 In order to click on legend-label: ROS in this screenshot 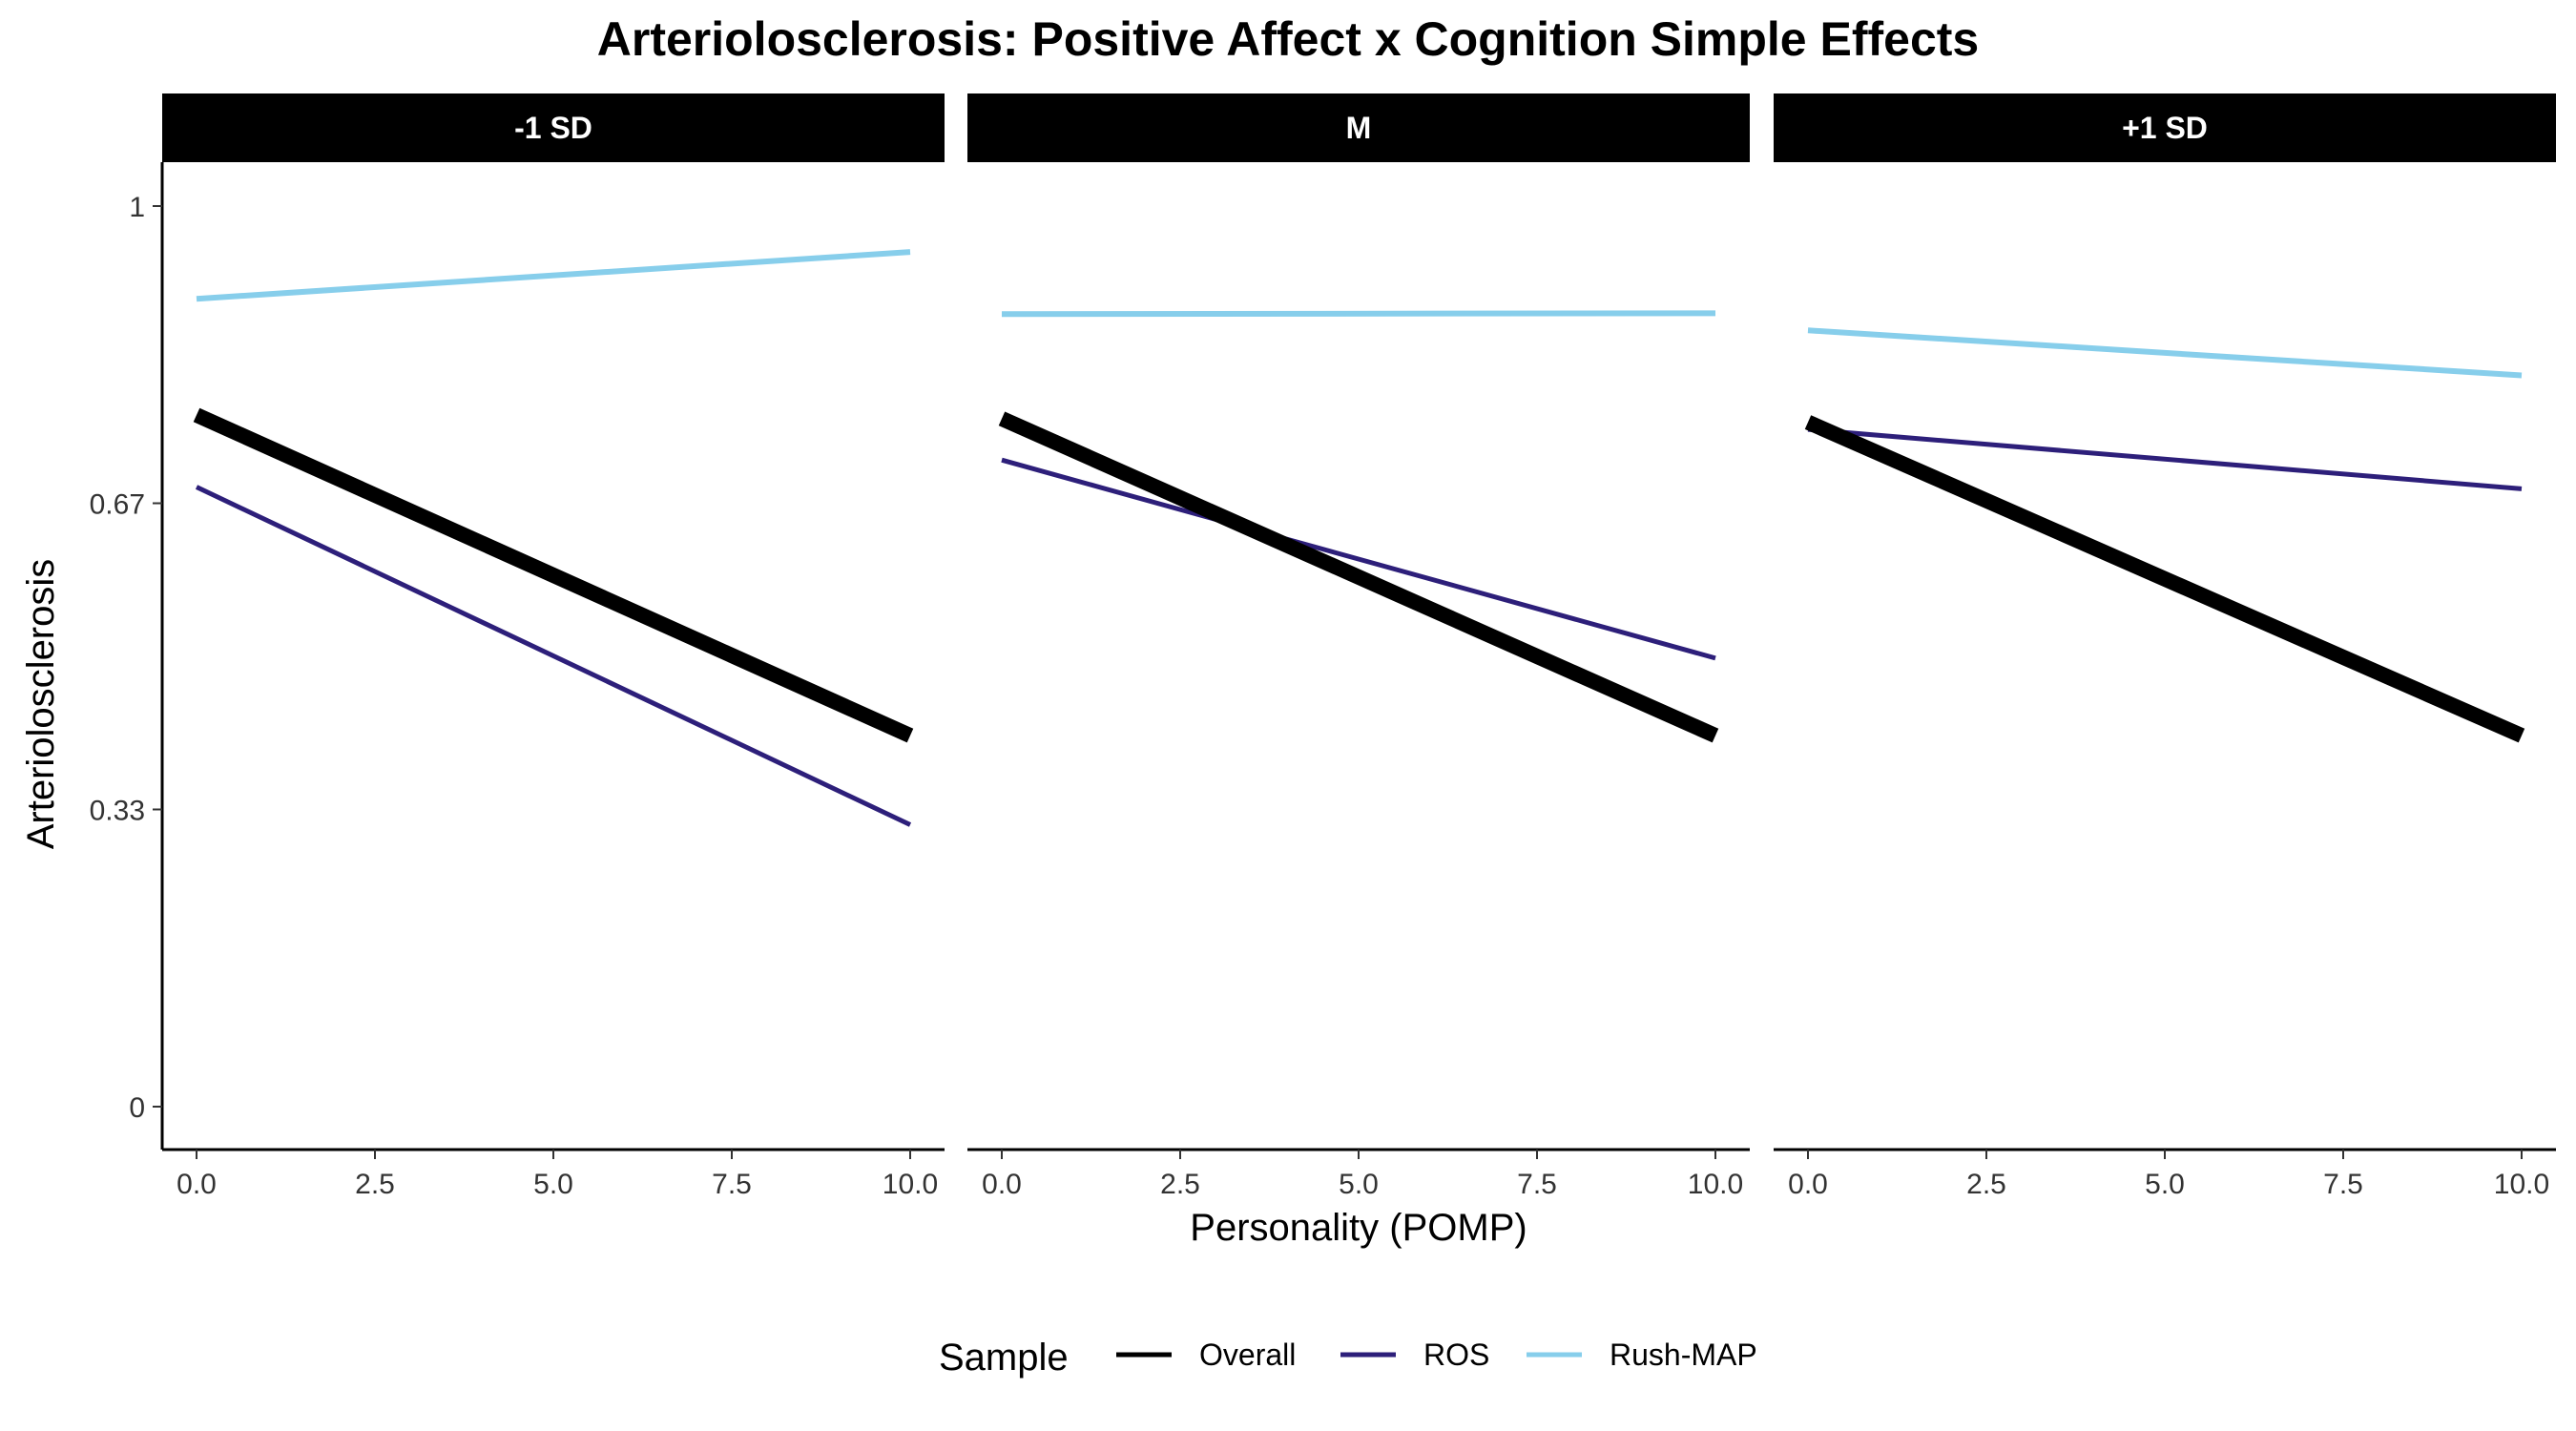, I will do `click(1456, 1355)`.